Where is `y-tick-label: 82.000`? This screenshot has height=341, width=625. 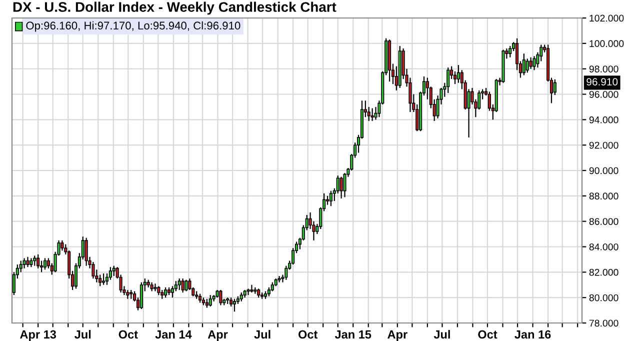 y-tick-label: 82.000 is located at coordinates (603, 272).